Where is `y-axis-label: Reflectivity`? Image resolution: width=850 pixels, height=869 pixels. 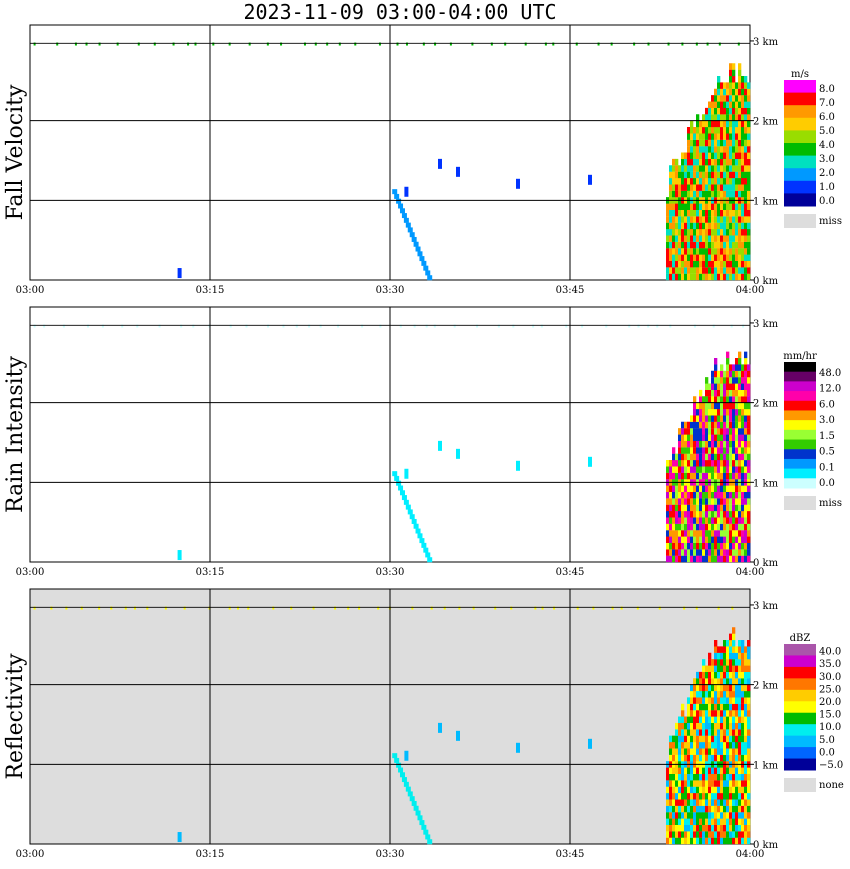 y-axis-label: Reflectivity is located at coordinates (15, 716).